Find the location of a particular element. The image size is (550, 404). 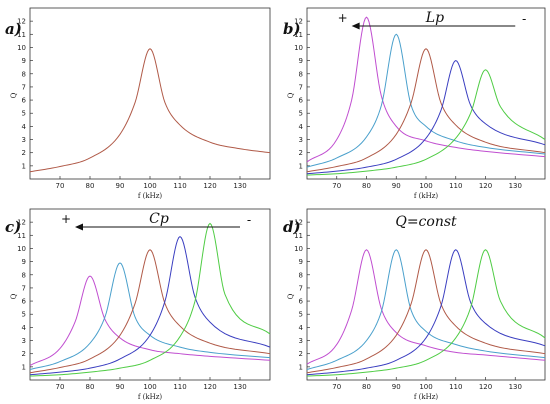

plus-sign: + is located at coordinates (343, 18).